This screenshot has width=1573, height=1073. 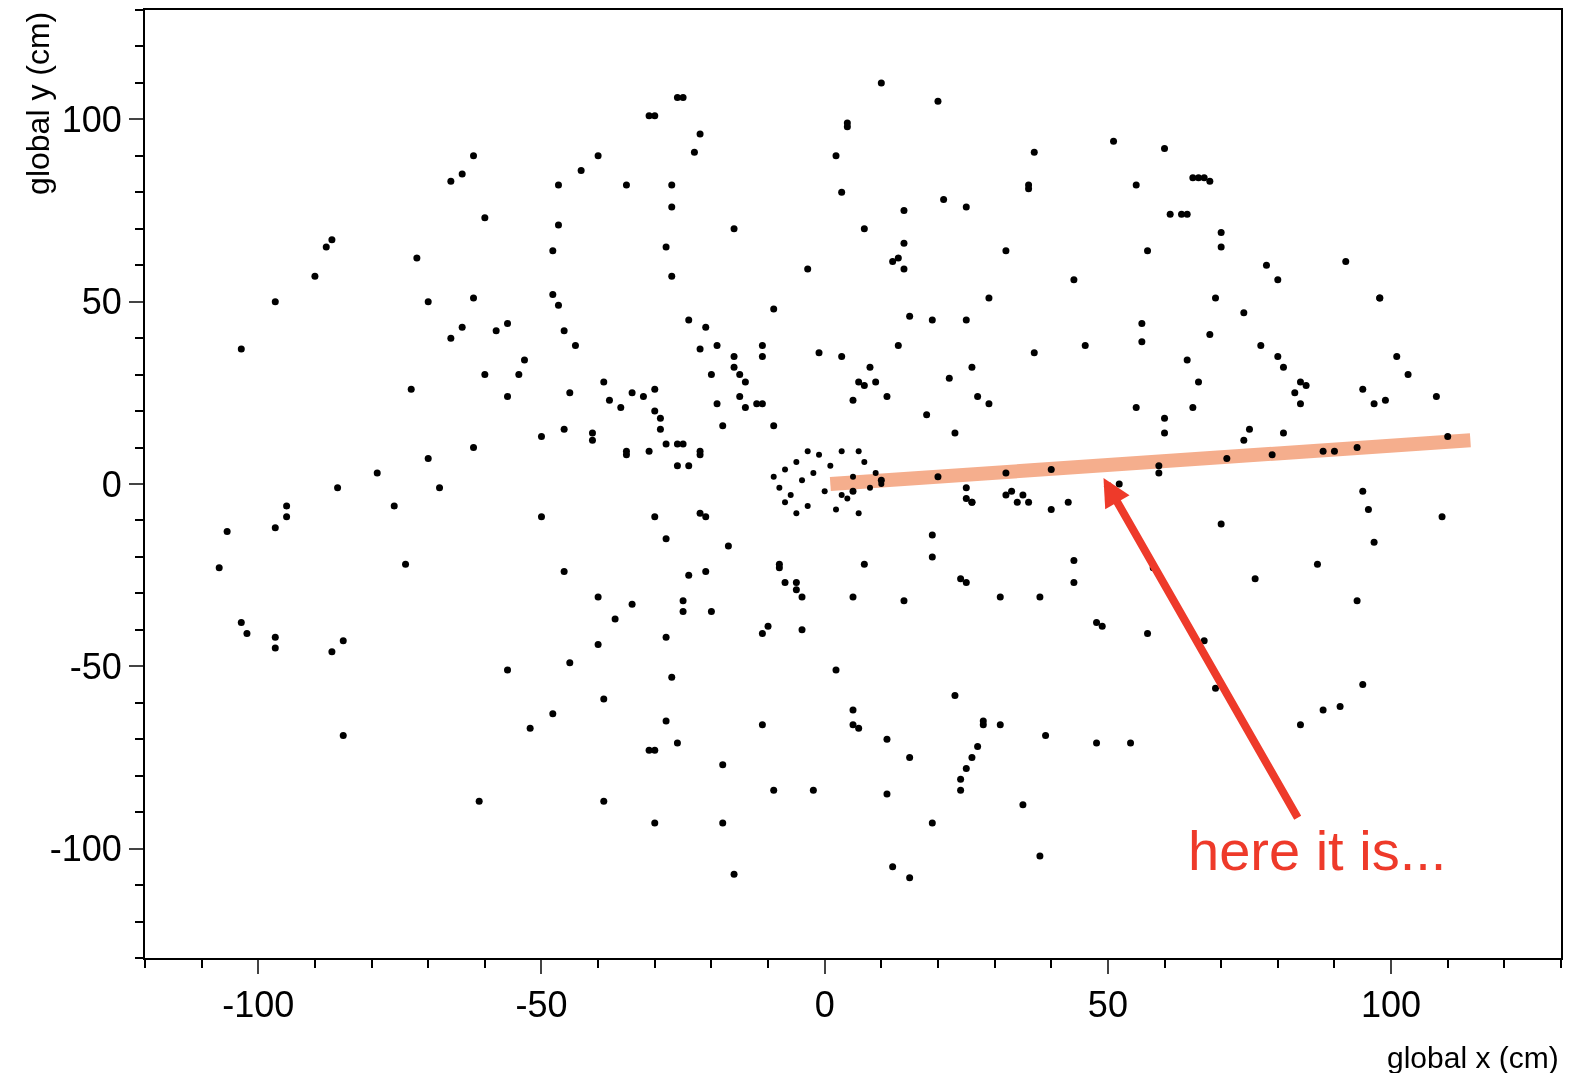 What do you see at coordinates (37, 103) in the screenshot?
I see `y-axis-title: global y (cm)` at bounding box center [37, 103].